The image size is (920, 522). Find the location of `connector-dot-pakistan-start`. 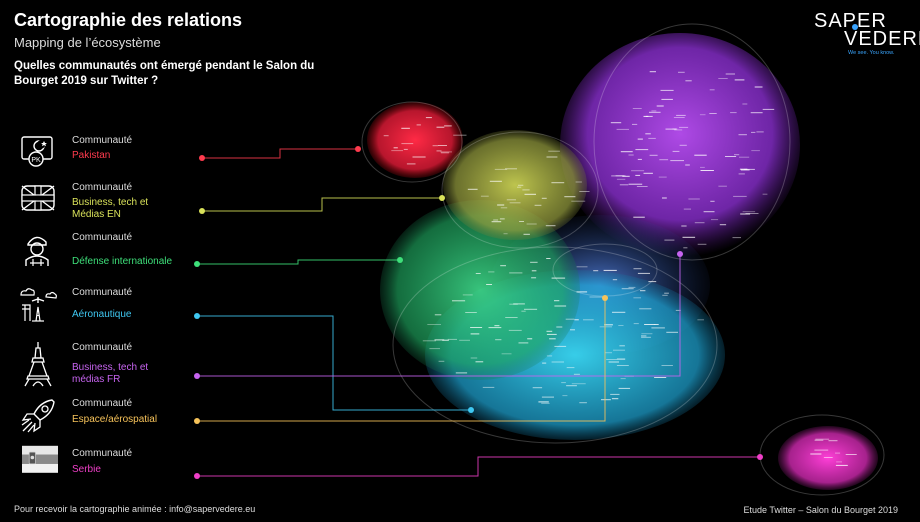

connector-dot-pakistan-start is located at coordinates (202, 158).